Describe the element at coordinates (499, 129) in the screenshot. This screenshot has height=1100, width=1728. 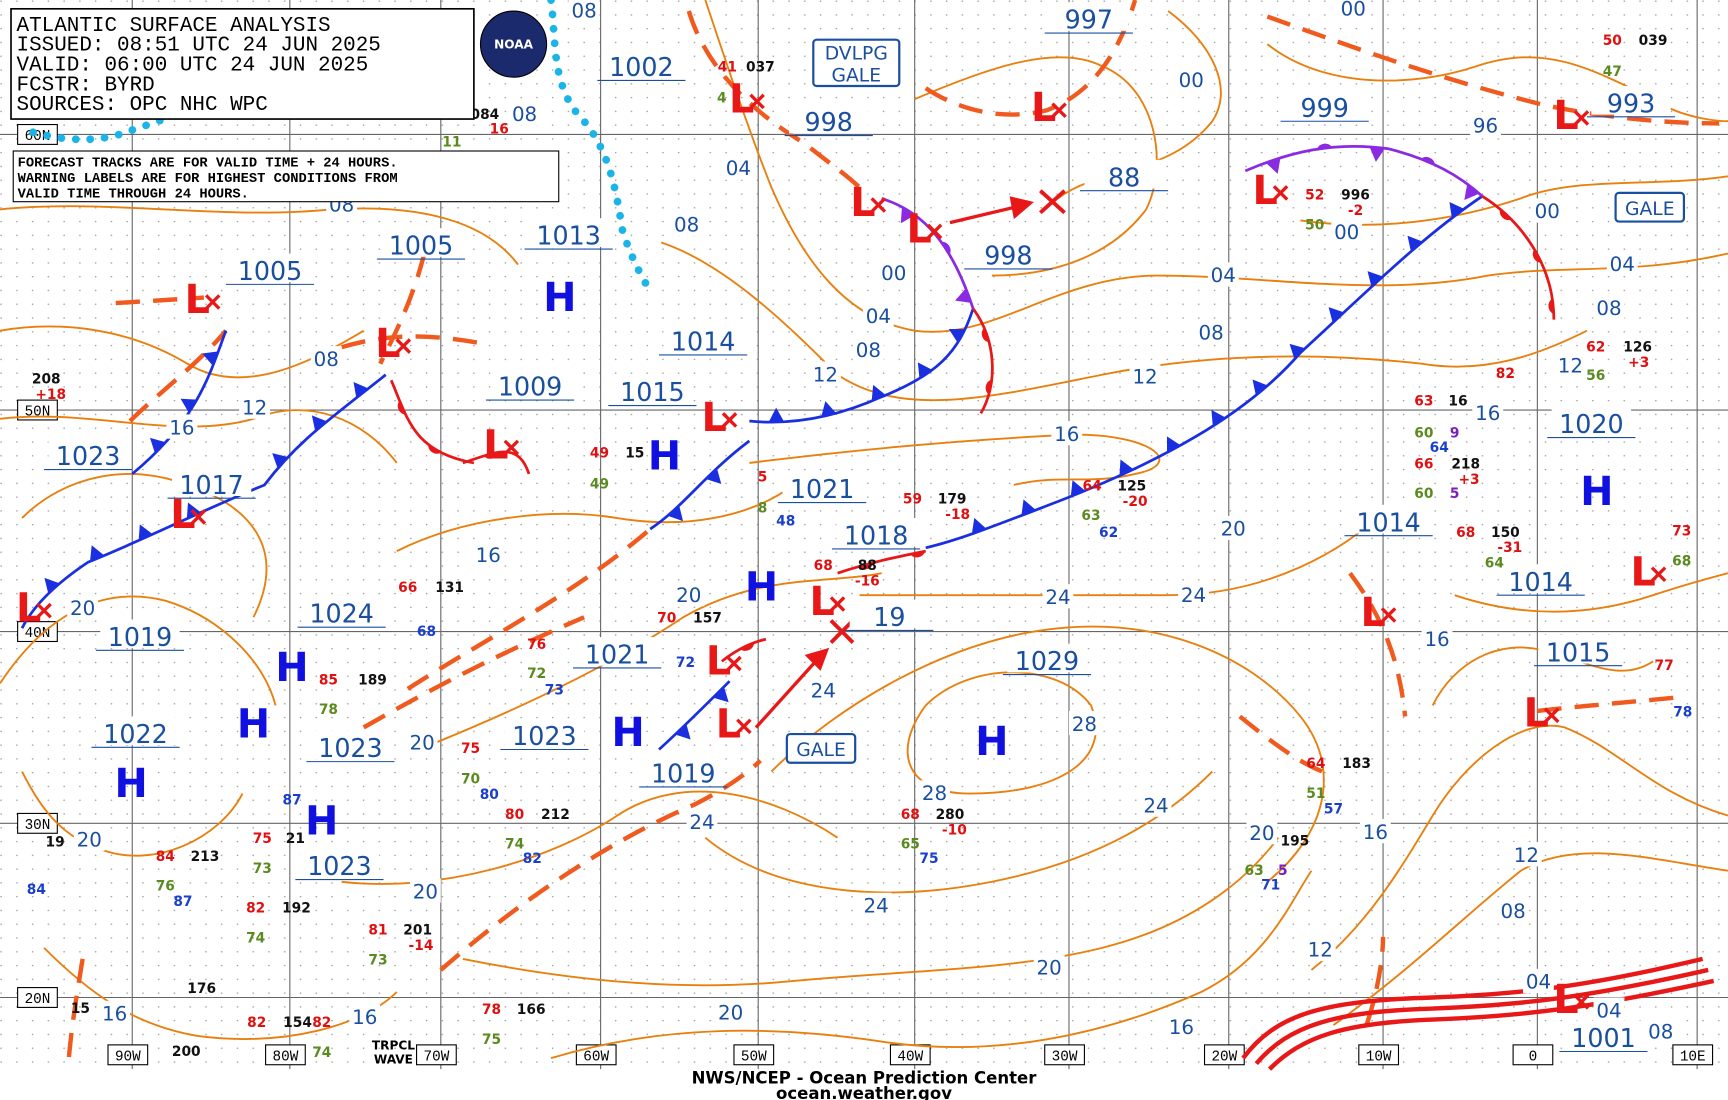
I see `station-value: 16` at that location.